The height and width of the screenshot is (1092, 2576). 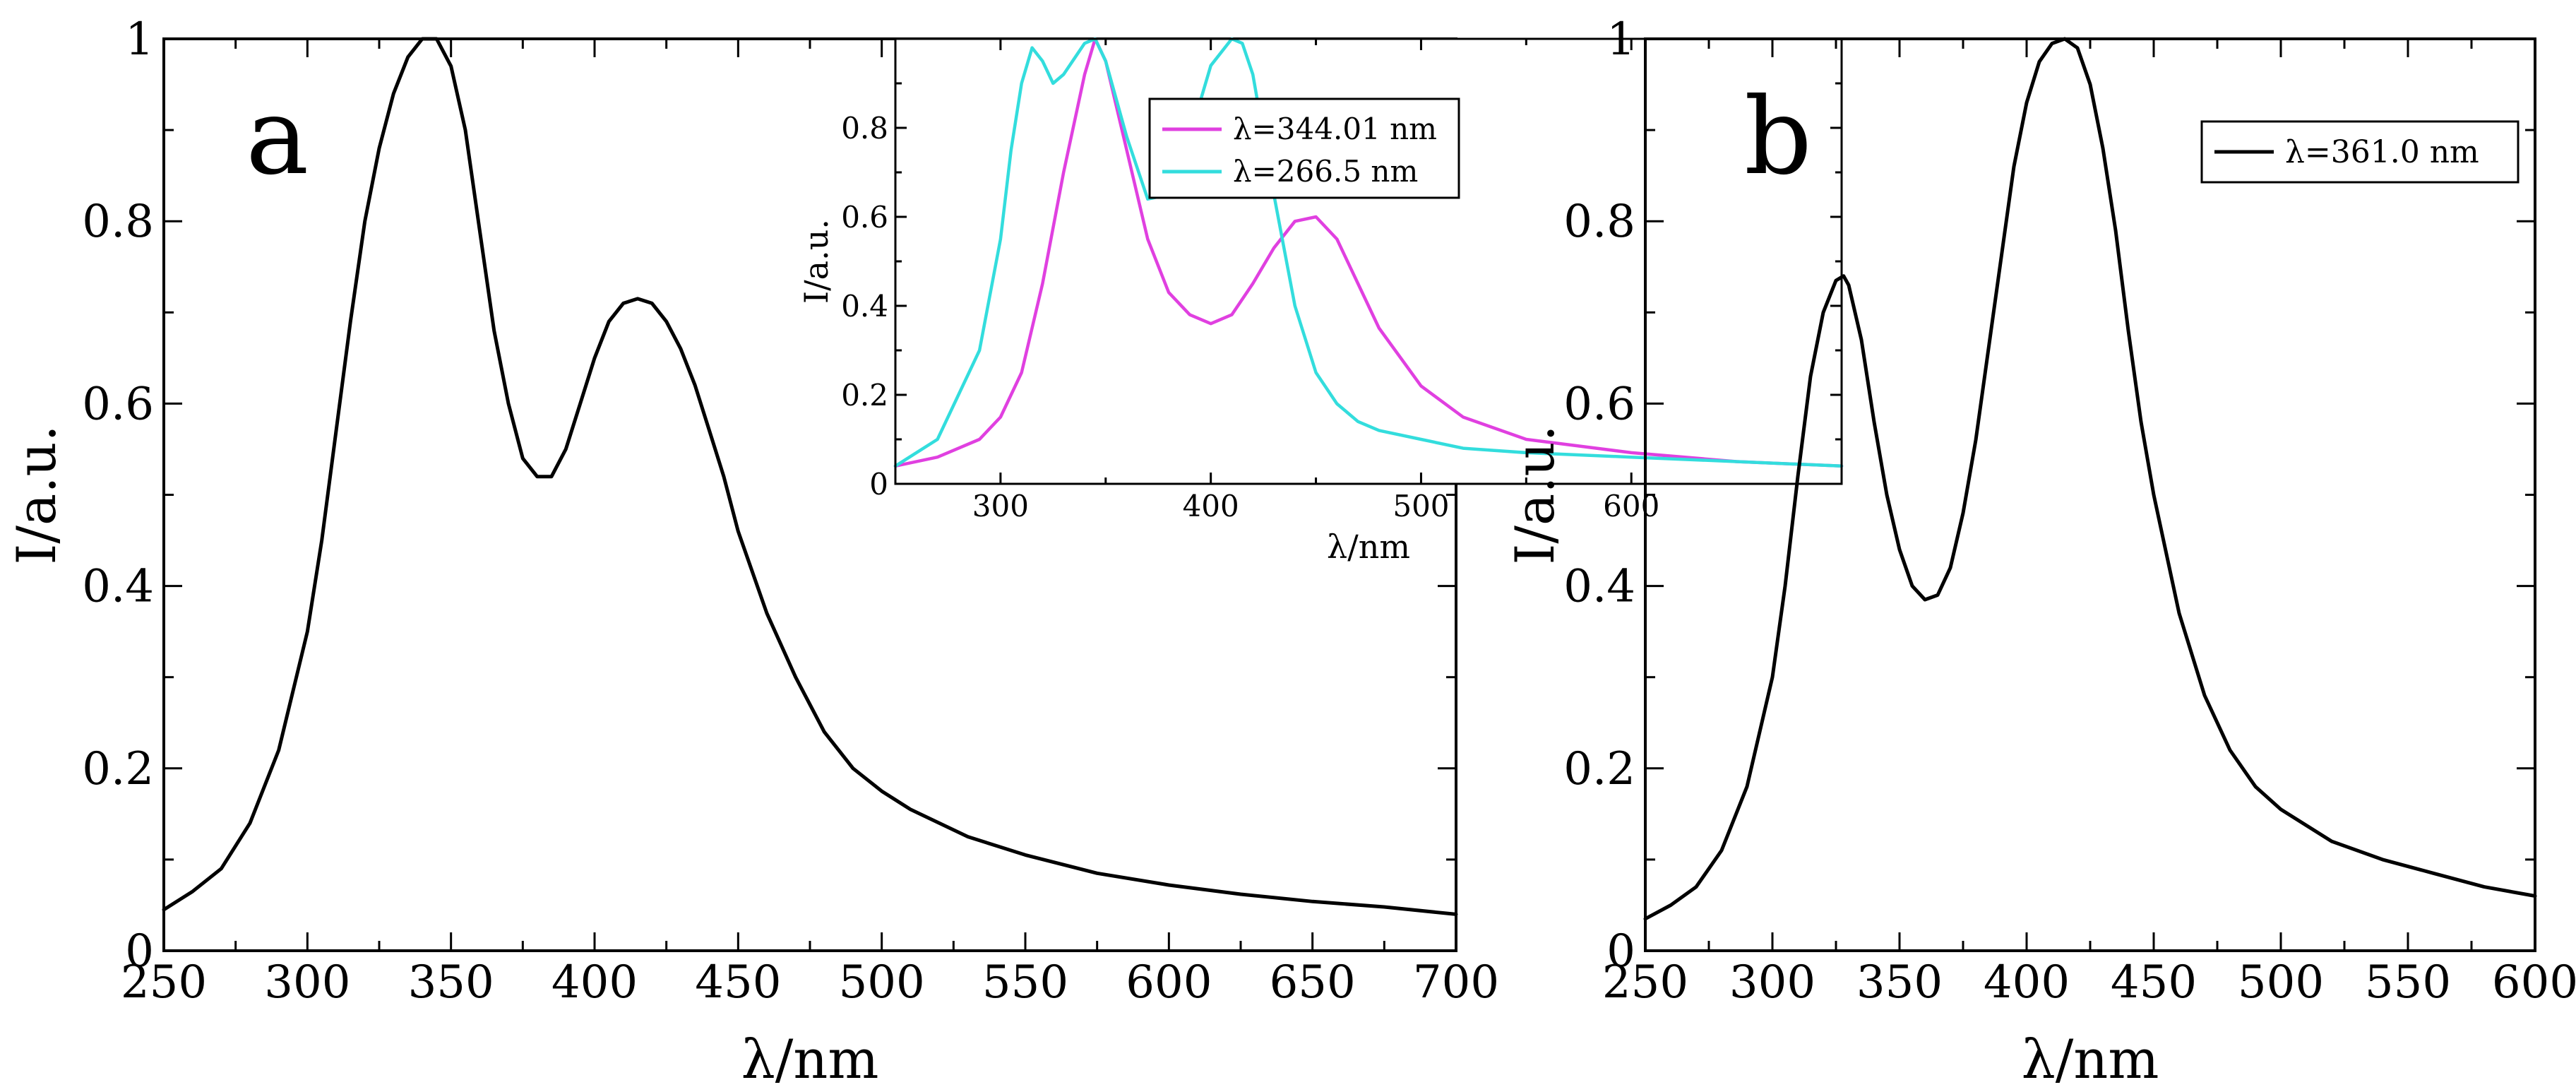 What do you see at coordinates (2154, 982) in the screenshot?
I see `panel-b-x-tick-label: 450` at bounding box center [2154, 982].